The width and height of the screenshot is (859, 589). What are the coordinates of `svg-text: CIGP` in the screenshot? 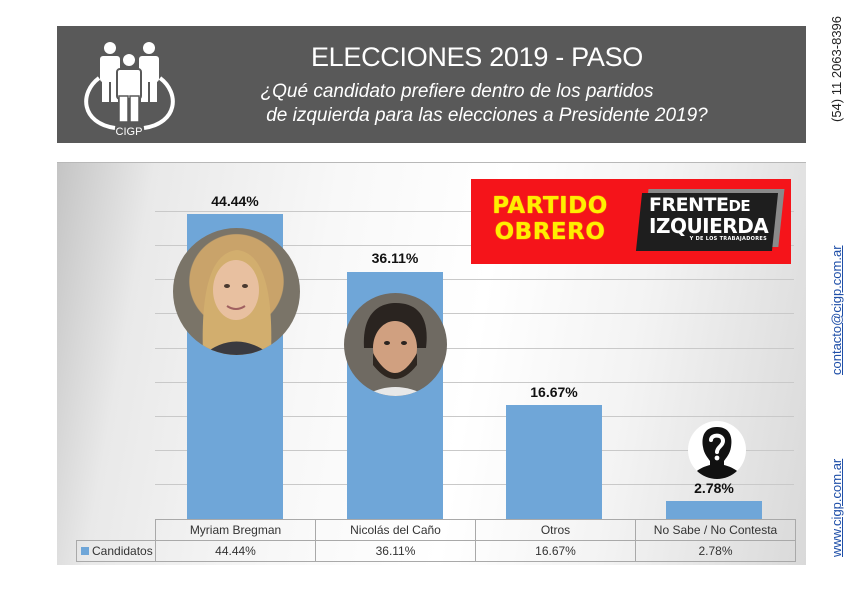 It's located at (129, 131).